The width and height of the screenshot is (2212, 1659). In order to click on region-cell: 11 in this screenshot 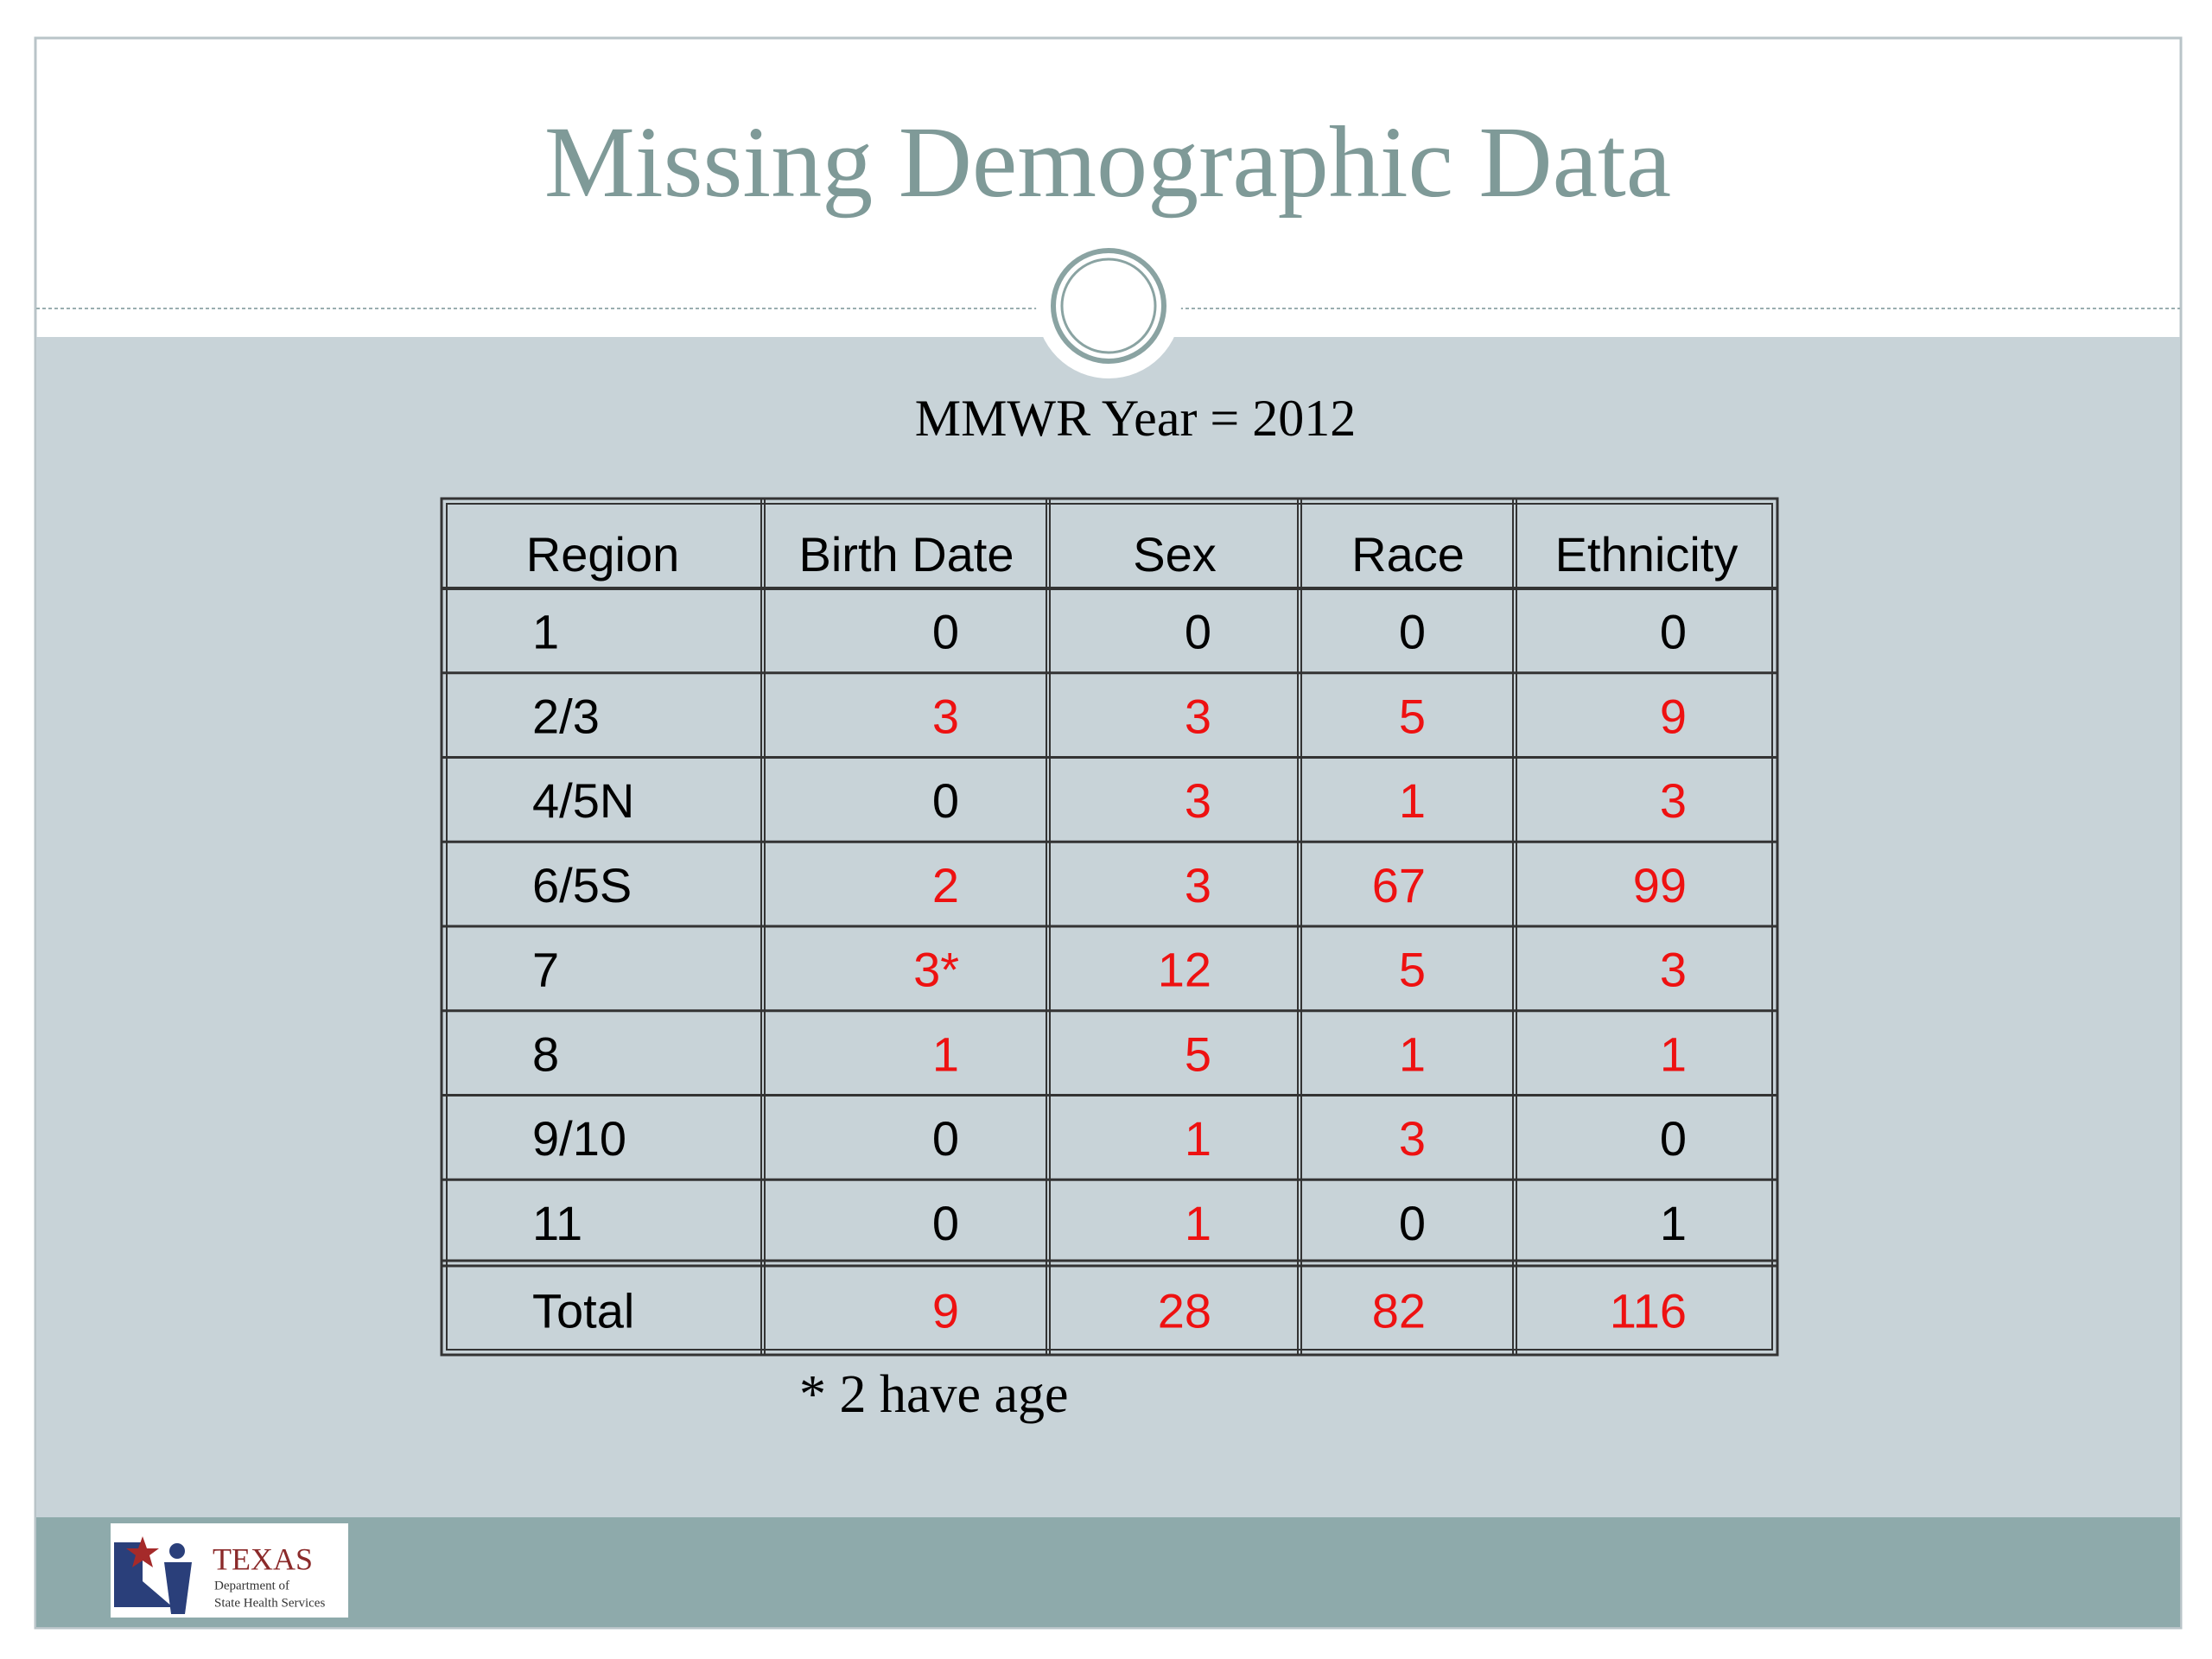, I will do `click(557, 1223)`.